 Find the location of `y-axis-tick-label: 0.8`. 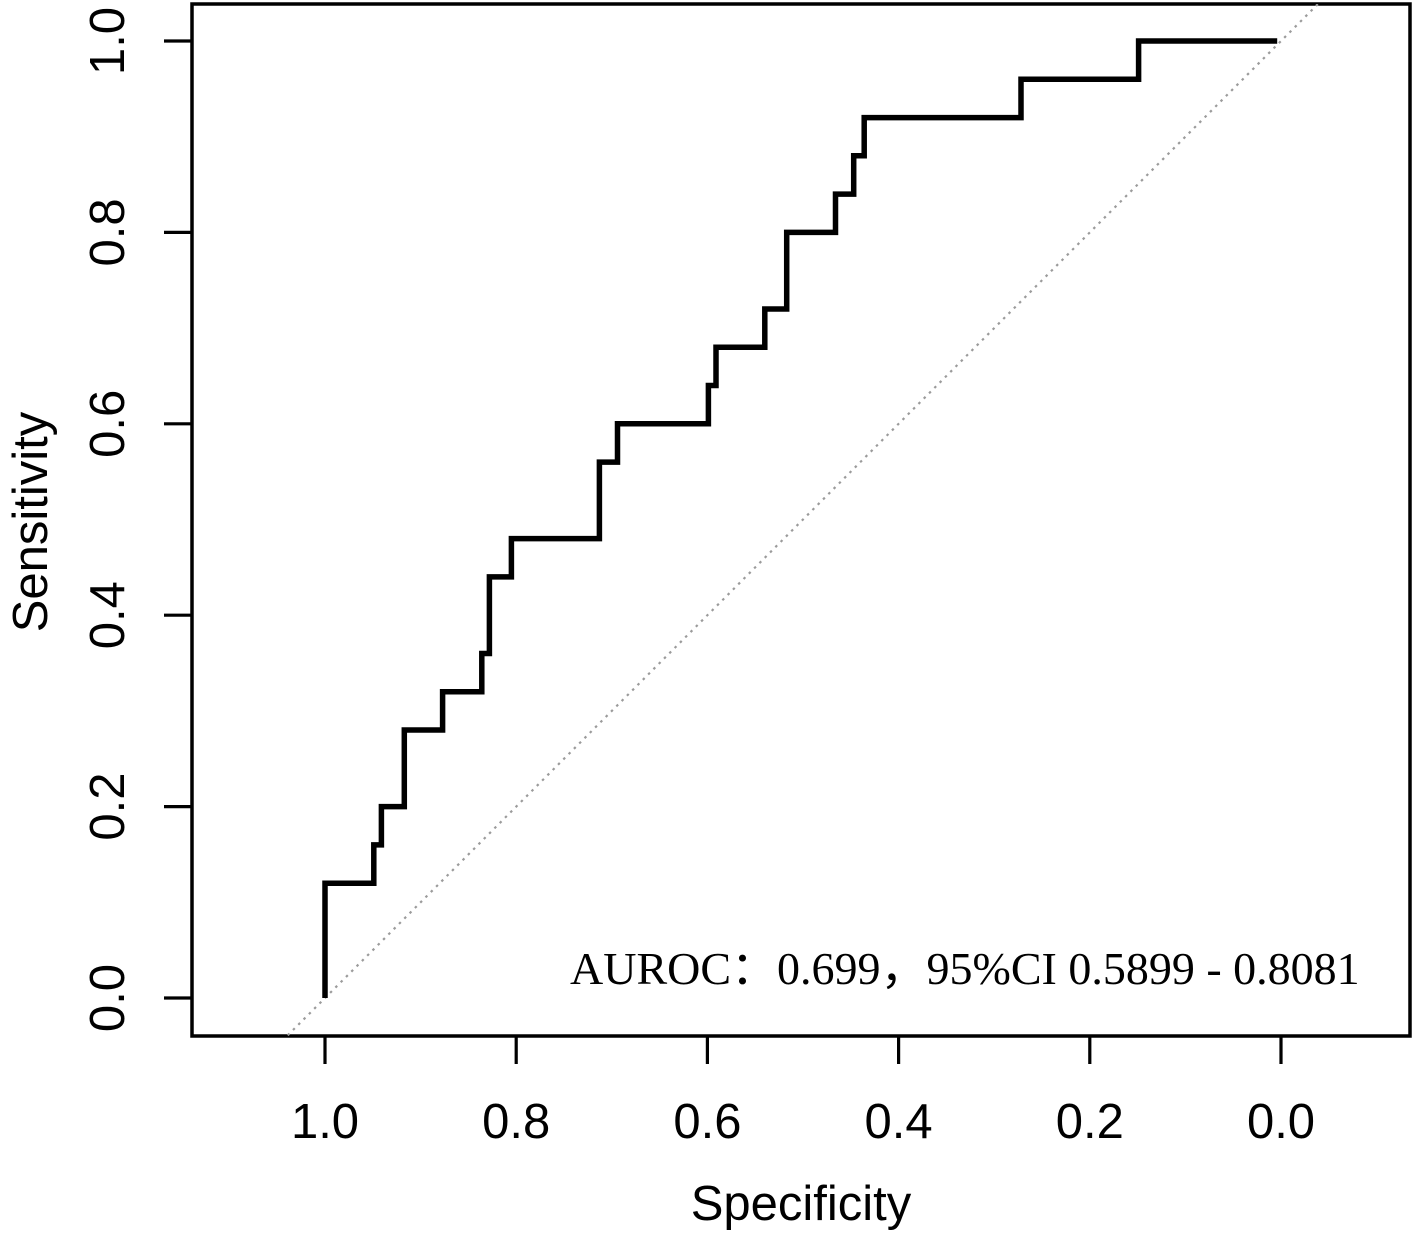

y-axis-tick-label: 0.8 is located at coordinates (108, 232).